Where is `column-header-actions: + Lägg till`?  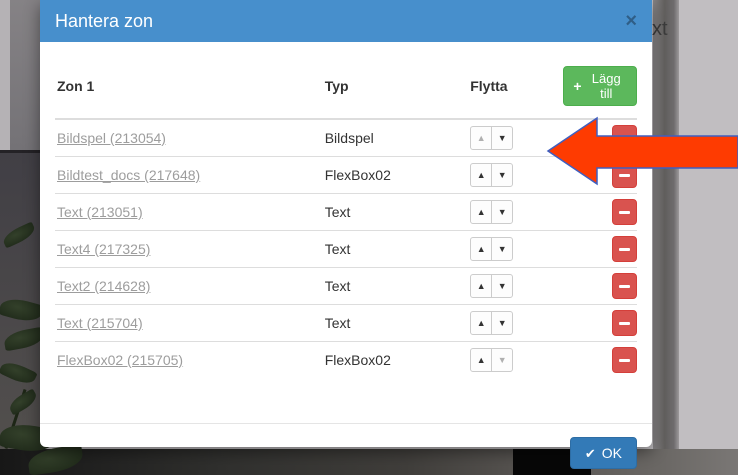 column-header-actions: + Lägg till is located at coordinates (599, 90).